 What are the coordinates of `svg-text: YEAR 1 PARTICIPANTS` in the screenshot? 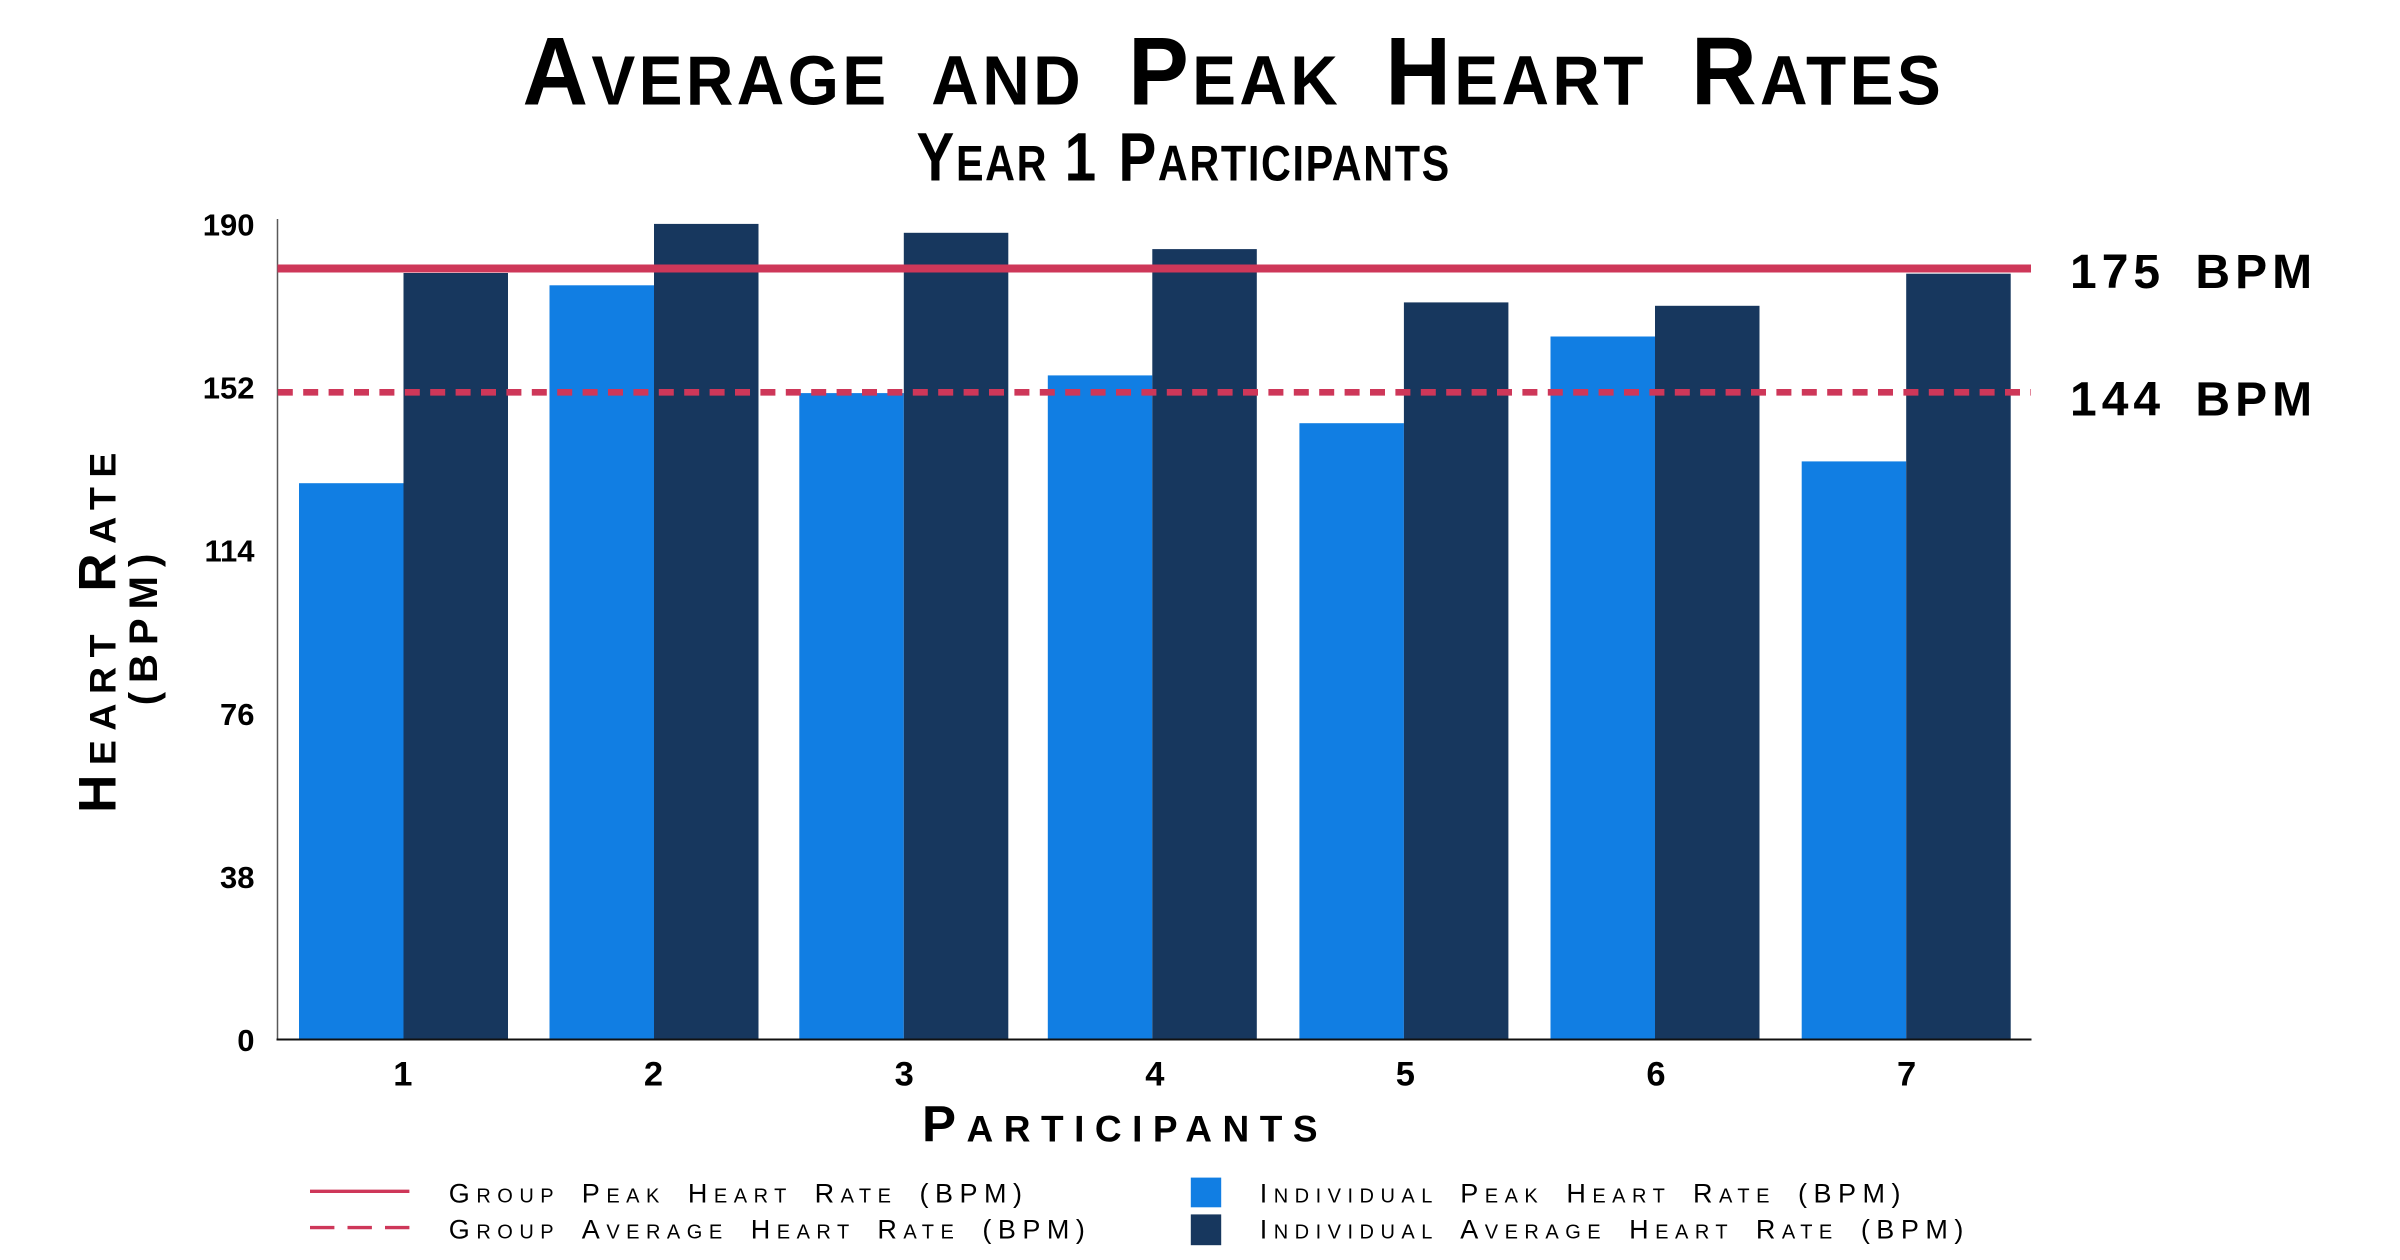 It's located at (1184, 157).